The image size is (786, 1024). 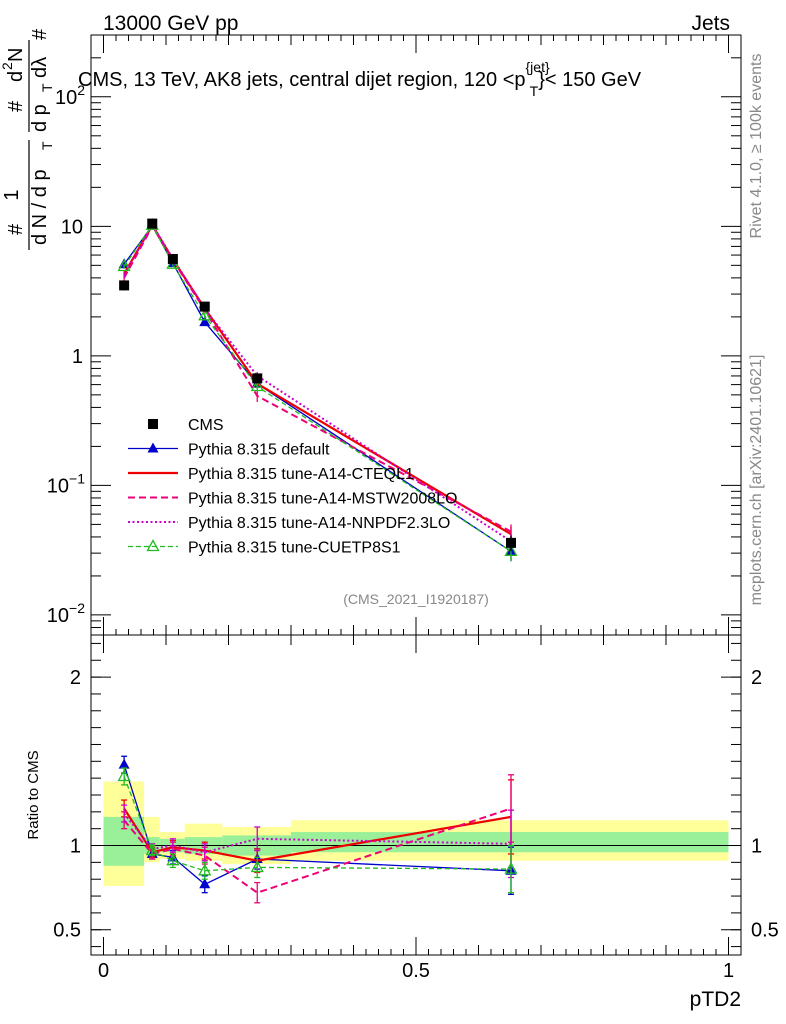 What do you see at coordinates (301, 474) in the screenshot?
I see `legend-label-cteql1: Pythia 8.315 tune-A14-CTEQL1` at bounding box center [301, 474].